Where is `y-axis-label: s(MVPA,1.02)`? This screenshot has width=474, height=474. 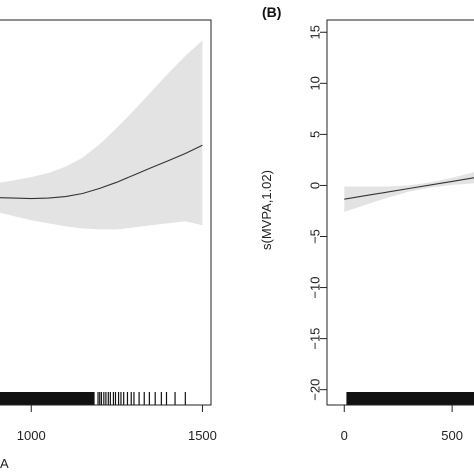 y-axis-label: s(MVPA,1.02) is located at coordinates (266, 210).